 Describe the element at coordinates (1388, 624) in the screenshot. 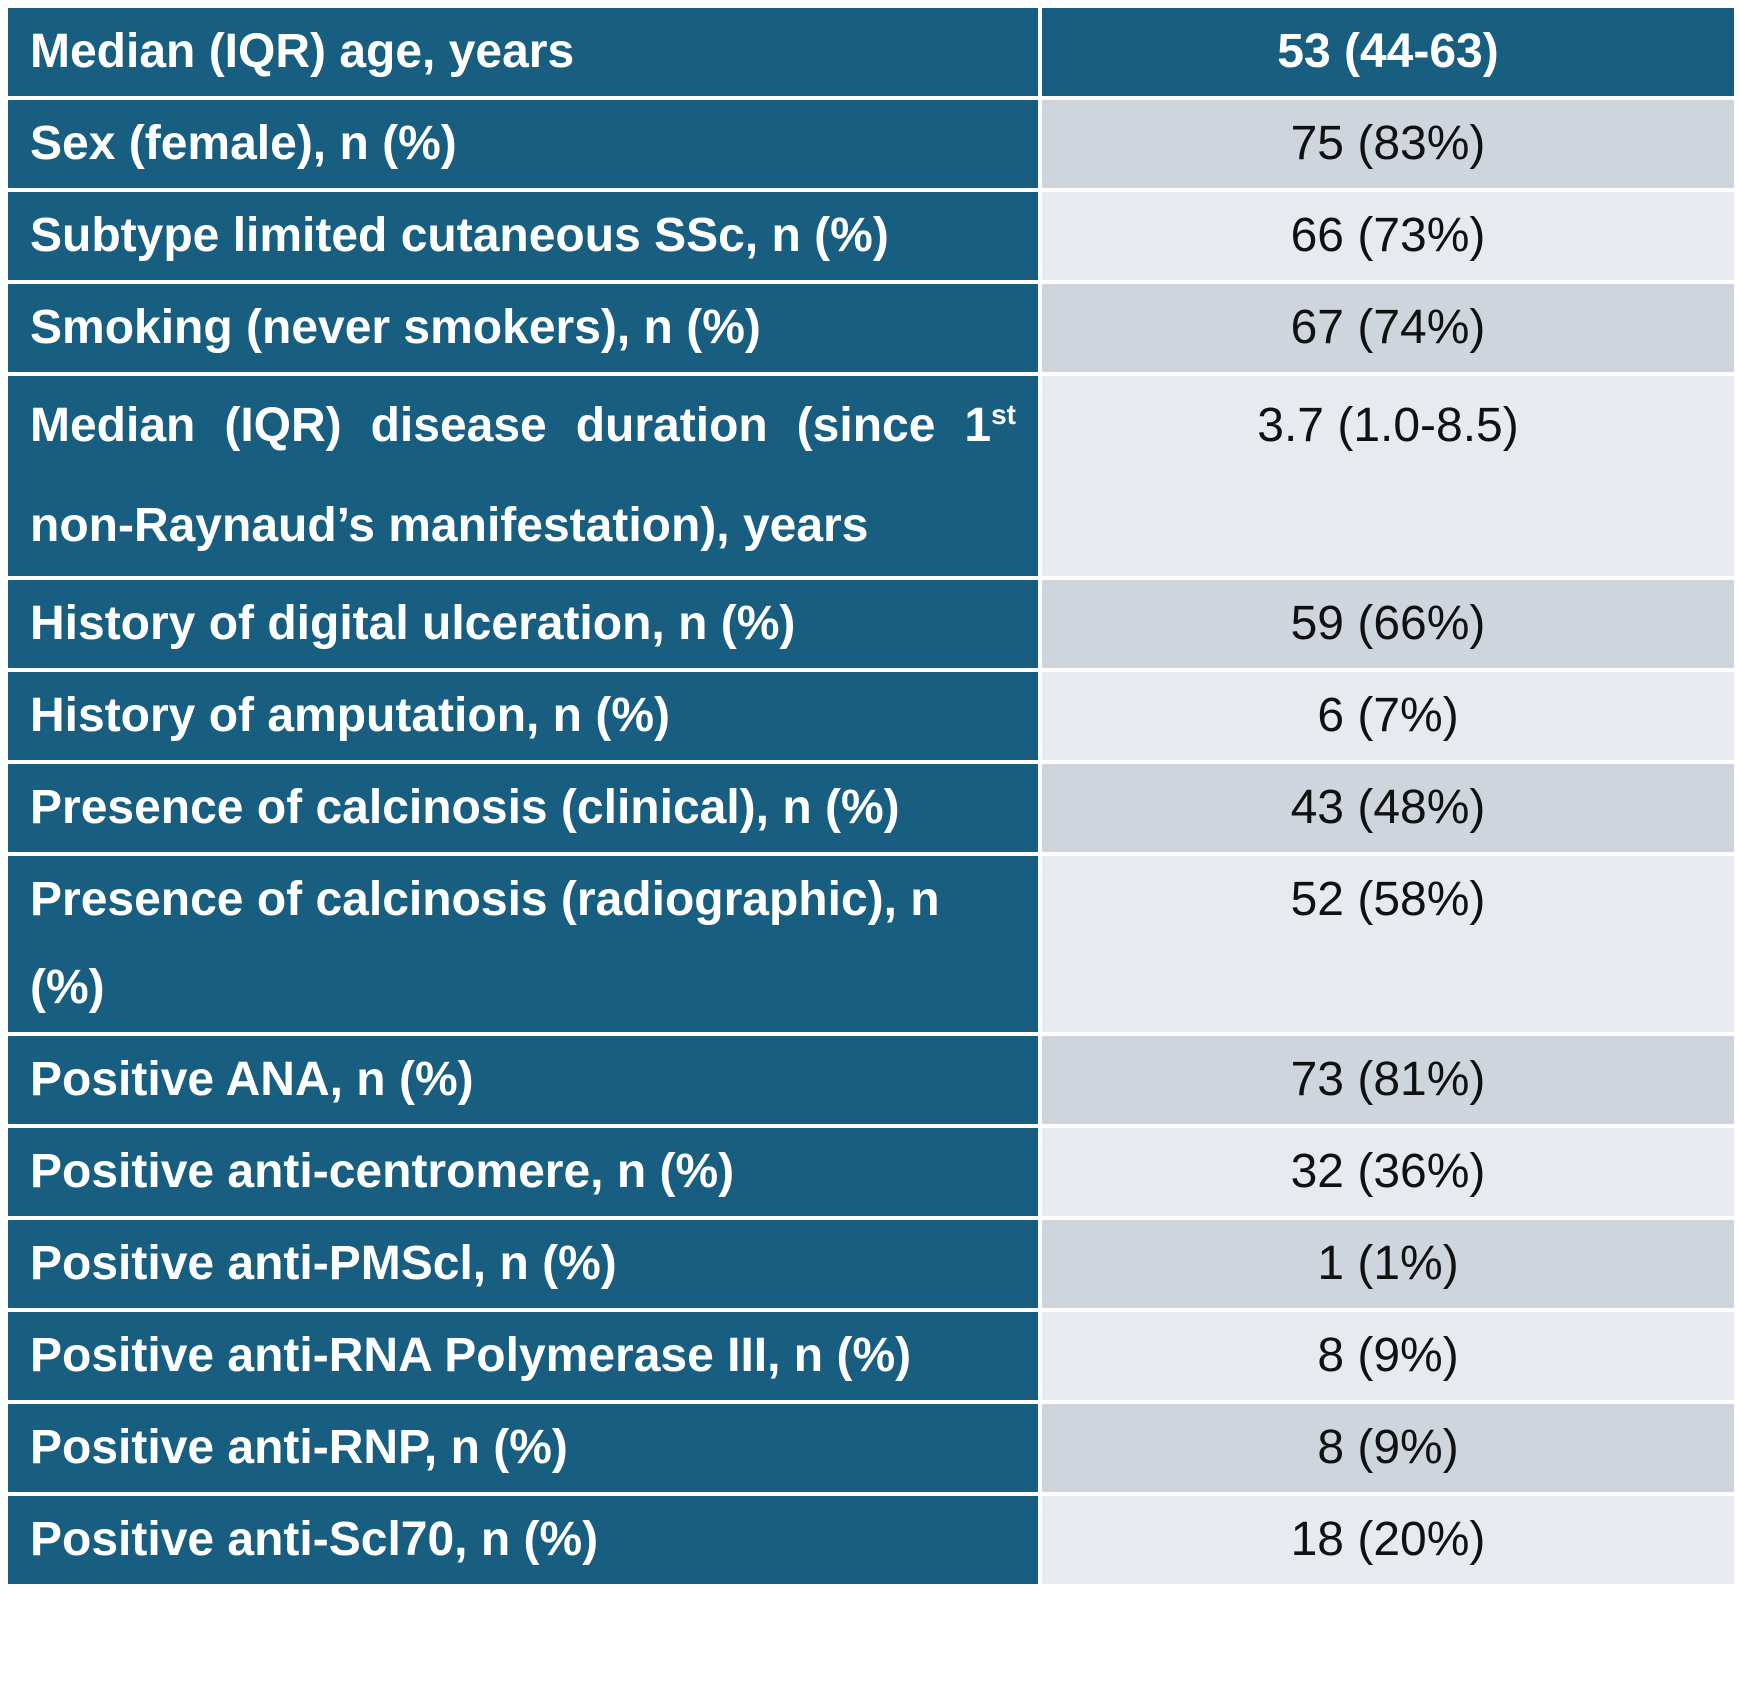

I see `row-value: 59 (66%)` at that location.